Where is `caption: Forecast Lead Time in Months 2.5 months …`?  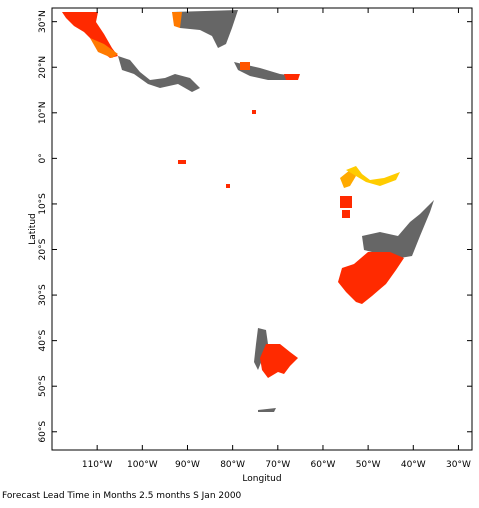
caption: Forecast Lead Time in Months 2.5 months … is located at coordinates (122, 496).